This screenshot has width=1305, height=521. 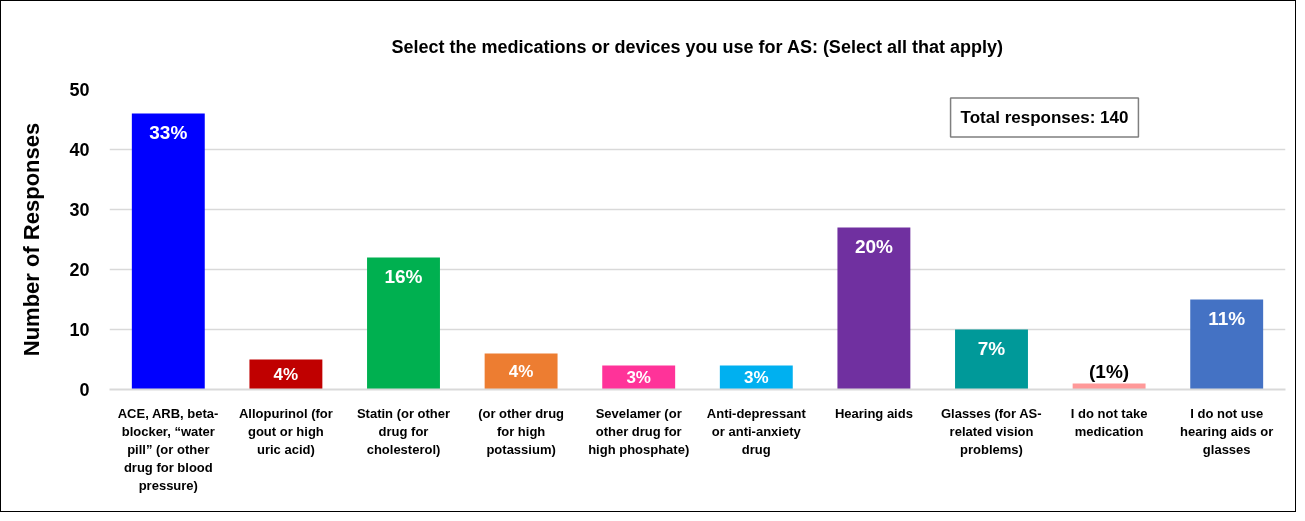 What do you see at coordinates (84, 390) in the screenshot?
I see `y-tick-label: 0` at bounding box center [84, 390].